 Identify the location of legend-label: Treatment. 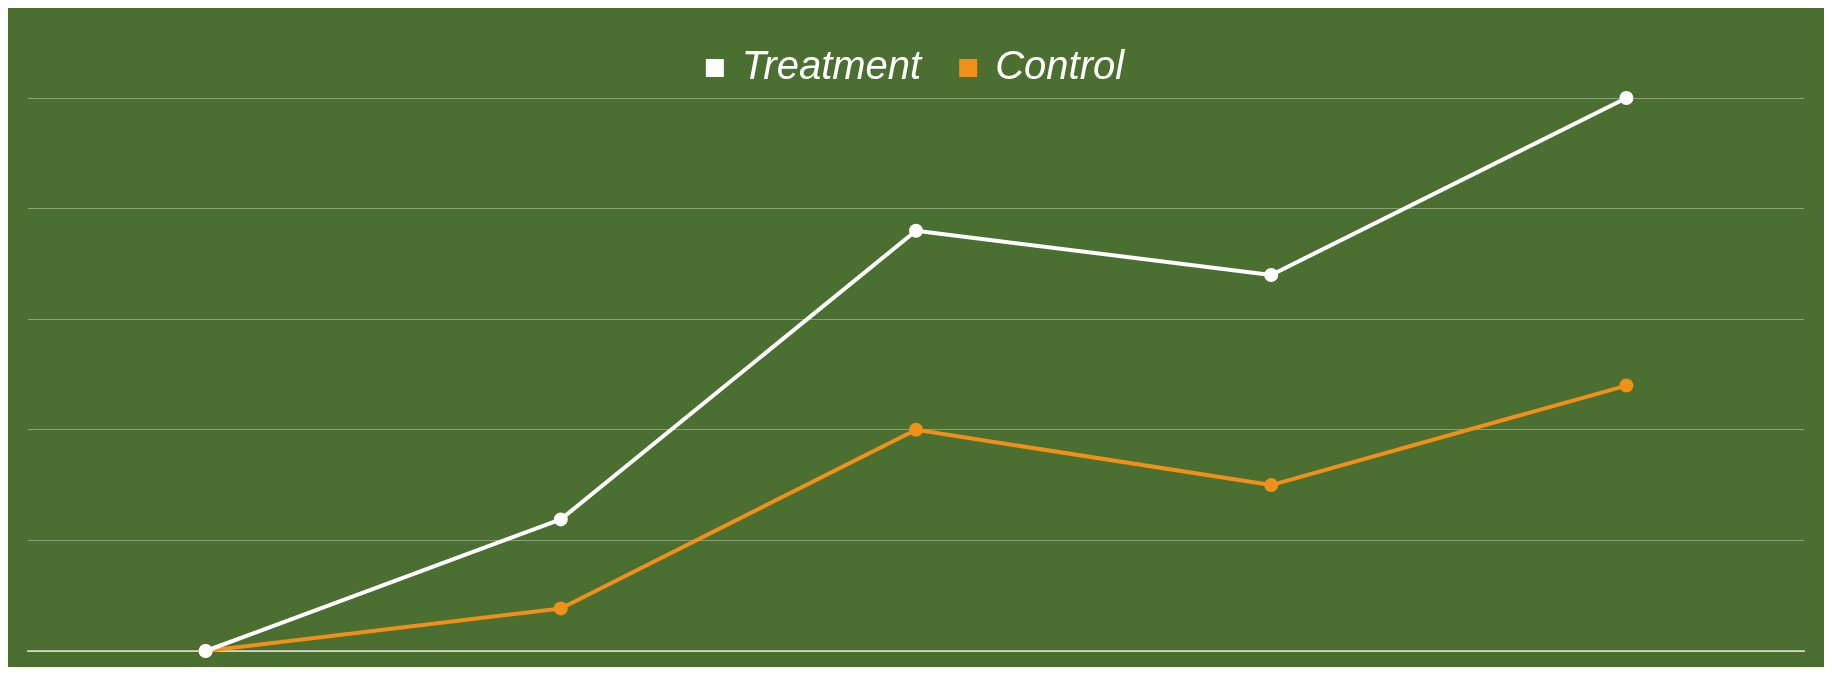
(832, 65).